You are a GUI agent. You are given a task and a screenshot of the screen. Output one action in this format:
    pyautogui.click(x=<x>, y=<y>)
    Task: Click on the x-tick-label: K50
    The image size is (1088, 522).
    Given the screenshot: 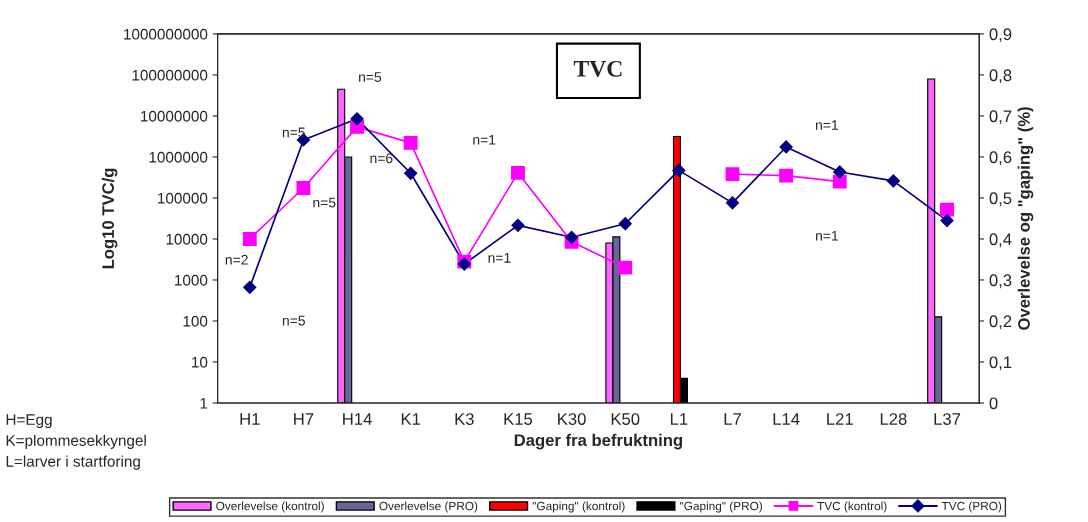 What is the action you would take?
    pyautogui.click(x=625, y=419)
    